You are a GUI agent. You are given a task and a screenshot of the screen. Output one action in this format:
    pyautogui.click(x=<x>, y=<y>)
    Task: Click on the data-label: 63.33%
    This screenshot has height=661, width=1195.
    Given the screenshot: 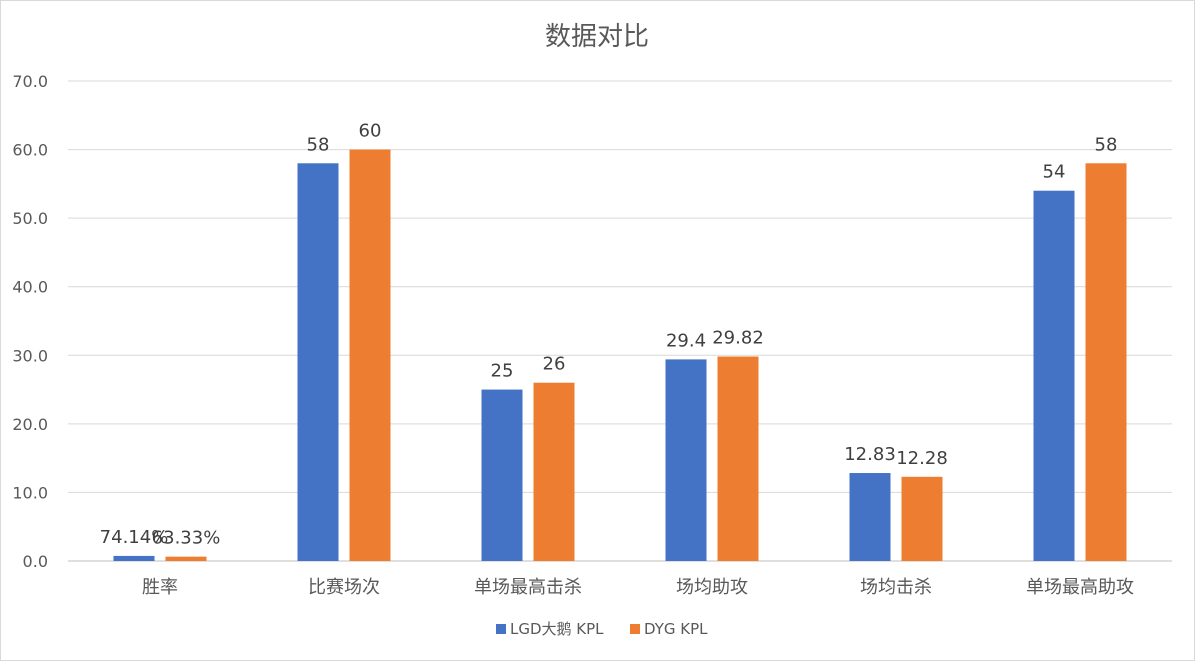 What is the action you would take?
    pyautogui.click(x=186, y=538)
    